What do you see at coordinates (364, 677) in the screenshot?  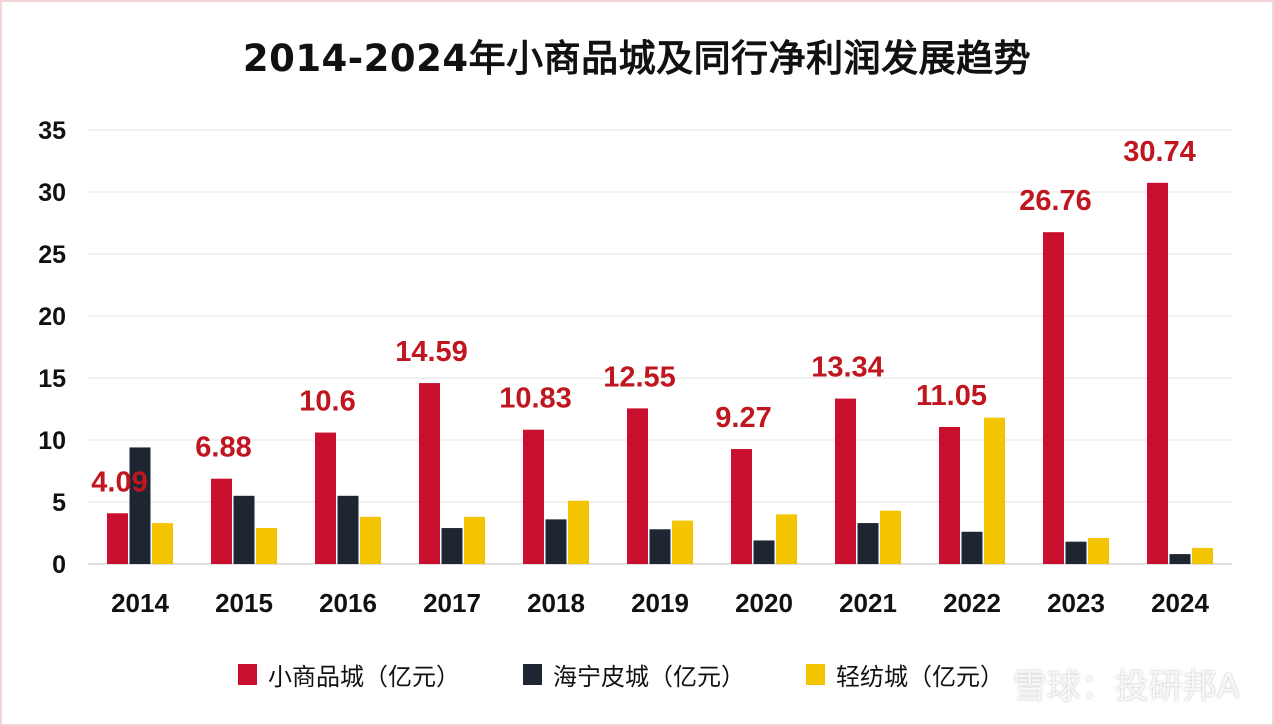 I see `legend-label: 小商品城（亿元）` at bounding box center [364, 677].